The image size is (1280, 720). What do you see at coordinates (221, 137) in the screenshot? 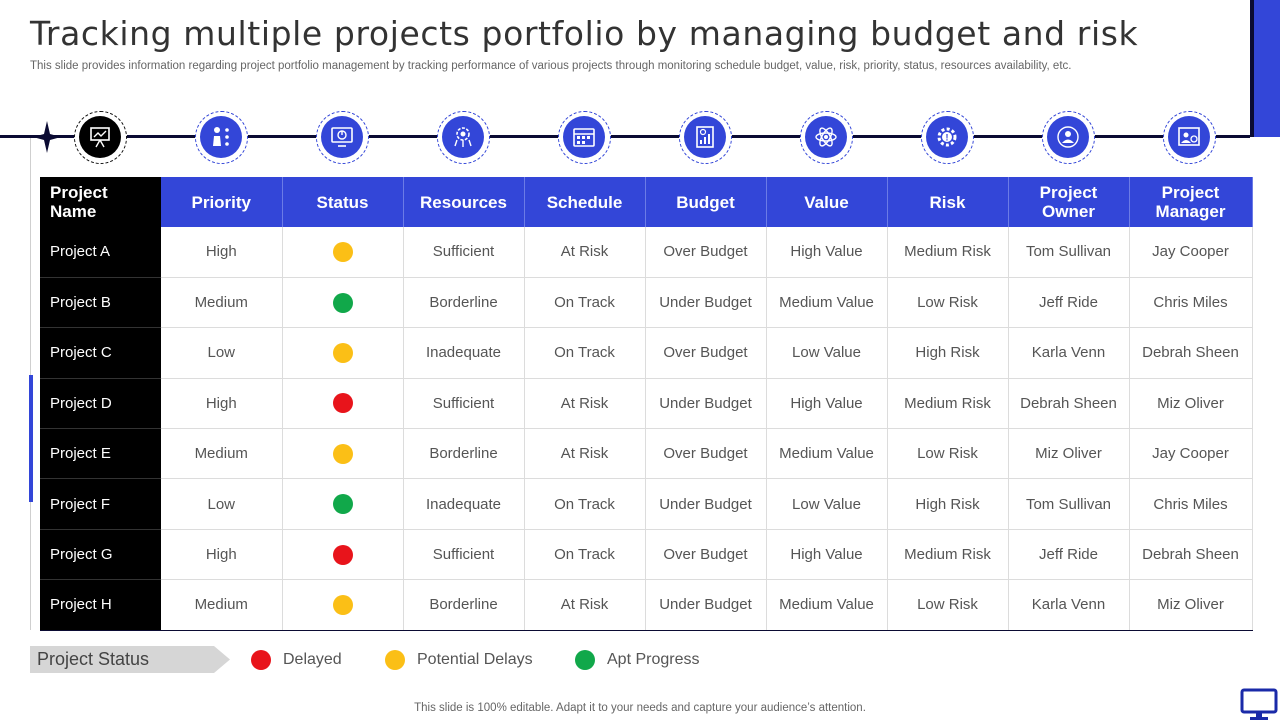
I see `priority-icon` at bounding box center [221, 137].